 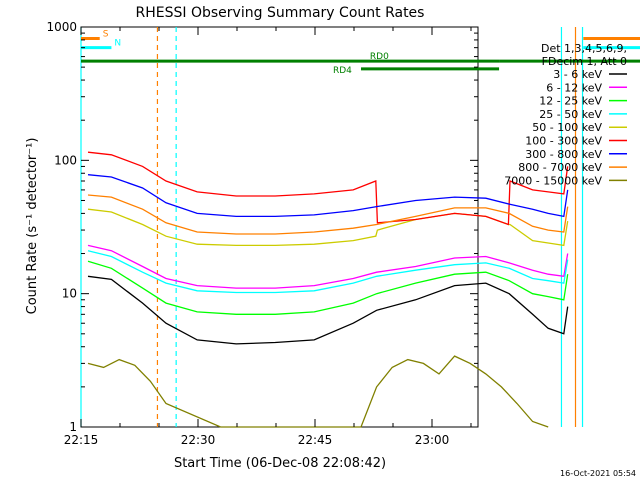 What do you see at coordinates (342, 71) in the screenshot?
I see `flag-label-3: RD4` at bounding box center [342, 71].